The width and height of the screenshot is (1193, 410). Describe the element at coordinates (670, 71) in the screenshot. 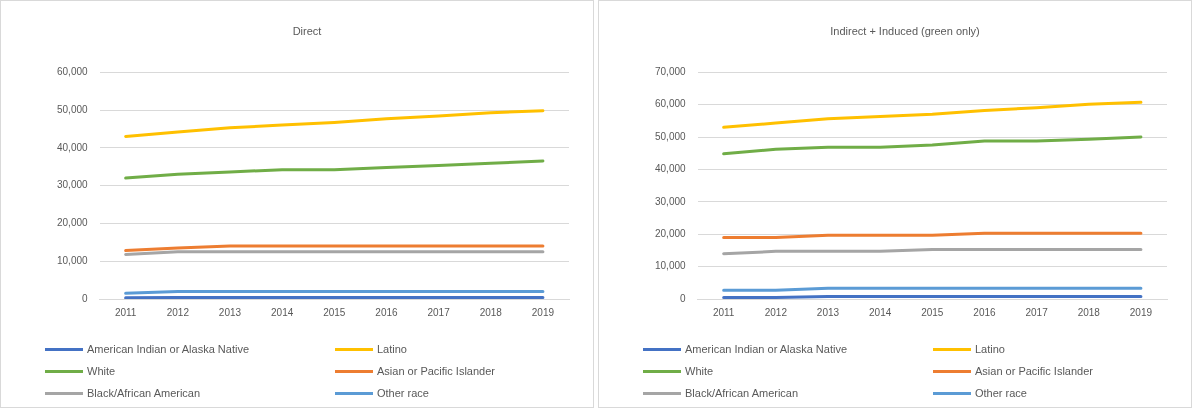

I see `y-tick-label: 70,000` at that location.